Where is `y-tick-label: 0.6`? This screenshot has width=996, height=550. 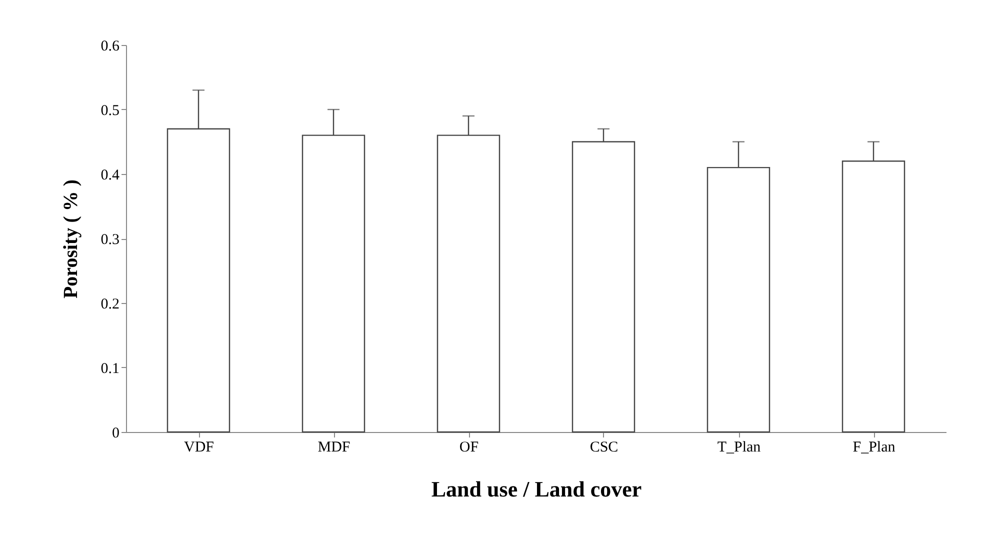 y-tick-label: 0.6 is located at coordinates (110, 46).